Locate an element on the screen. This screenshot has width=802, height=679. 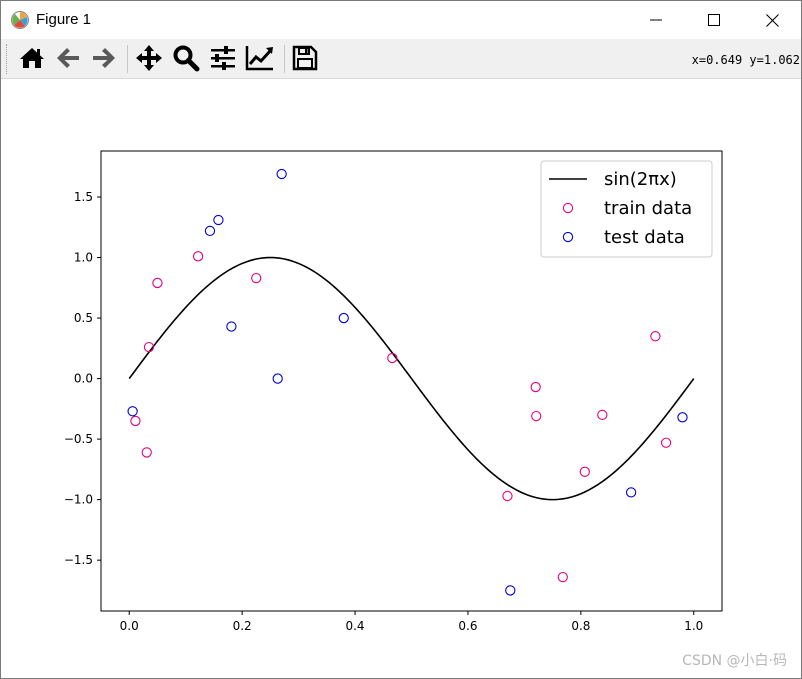
forward-button is located at coordinates (104, 58).